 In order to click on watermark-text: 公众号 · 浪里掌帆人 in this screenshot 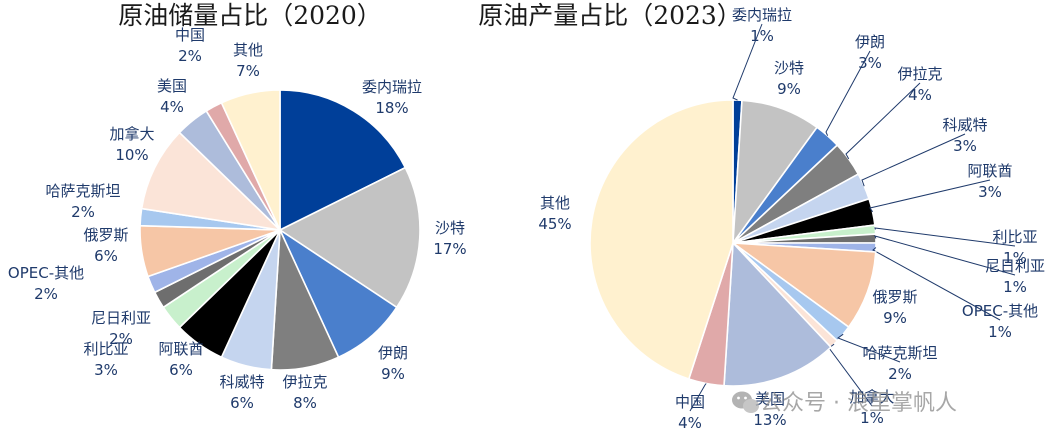, I will do `click(858, 403)`.